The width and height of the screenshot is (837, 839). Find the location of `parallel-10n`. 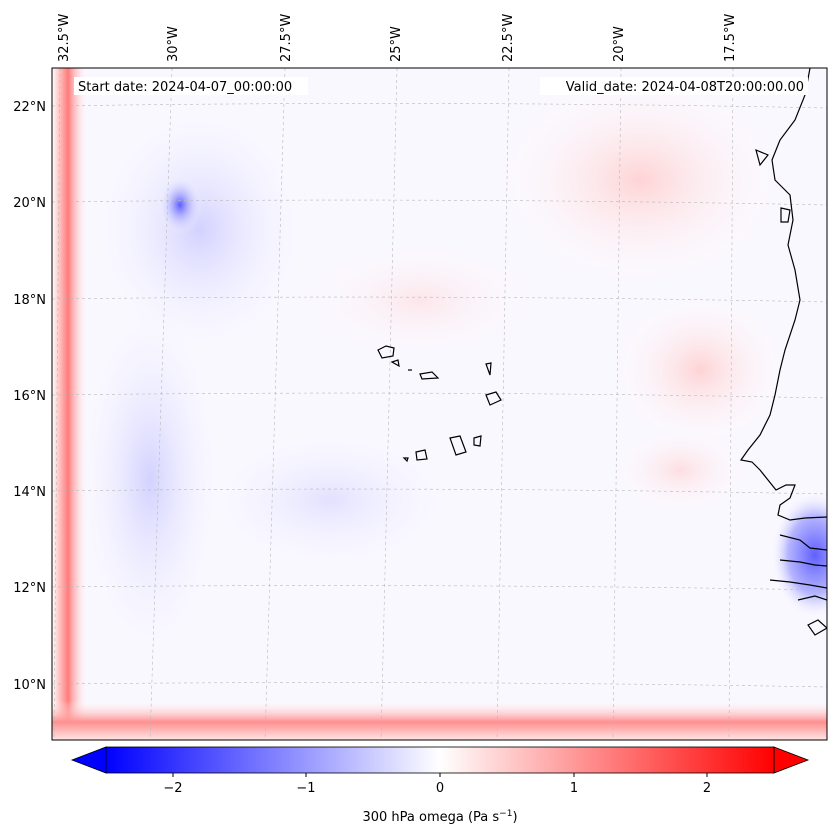

parallel-10n is located at coordinates (439, 685).